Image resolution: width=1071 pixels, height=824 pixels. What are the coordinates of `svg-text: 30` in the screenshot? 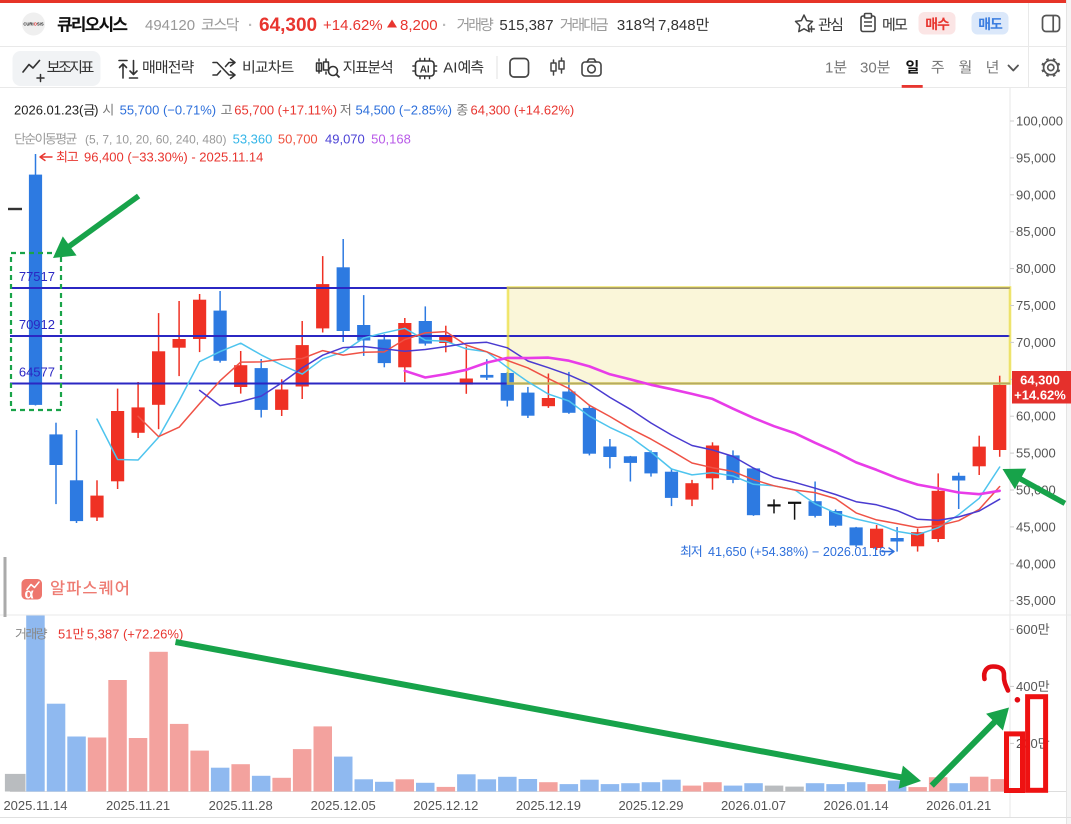 It's located at (868, 68).